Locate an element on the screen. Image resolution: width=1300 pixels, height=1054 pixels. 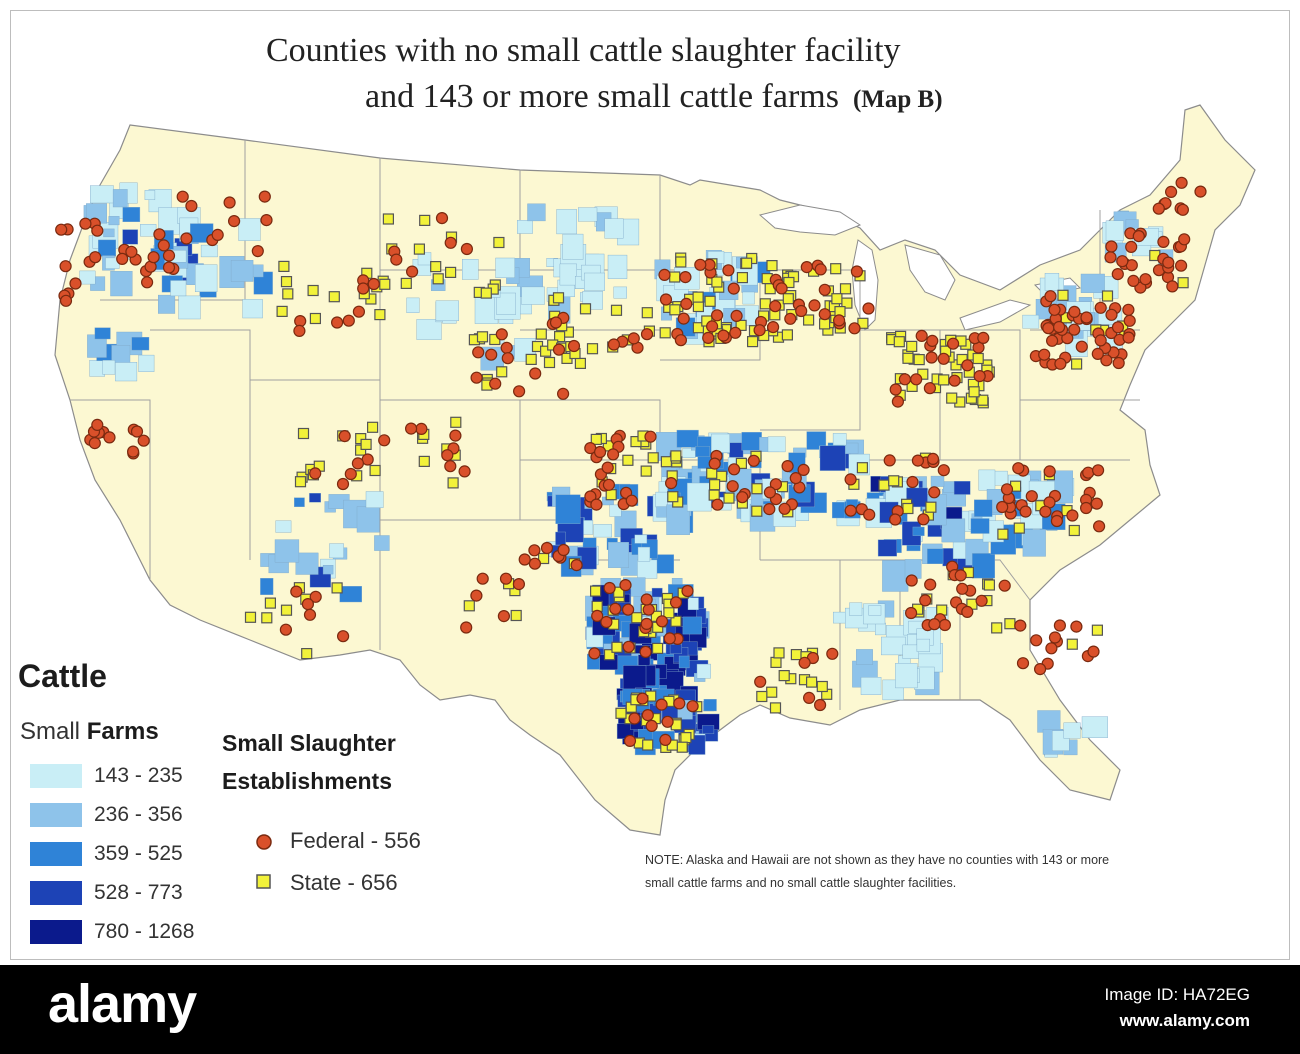
legend-range-4: 528 - 773 is located at coordinates (106, 893).